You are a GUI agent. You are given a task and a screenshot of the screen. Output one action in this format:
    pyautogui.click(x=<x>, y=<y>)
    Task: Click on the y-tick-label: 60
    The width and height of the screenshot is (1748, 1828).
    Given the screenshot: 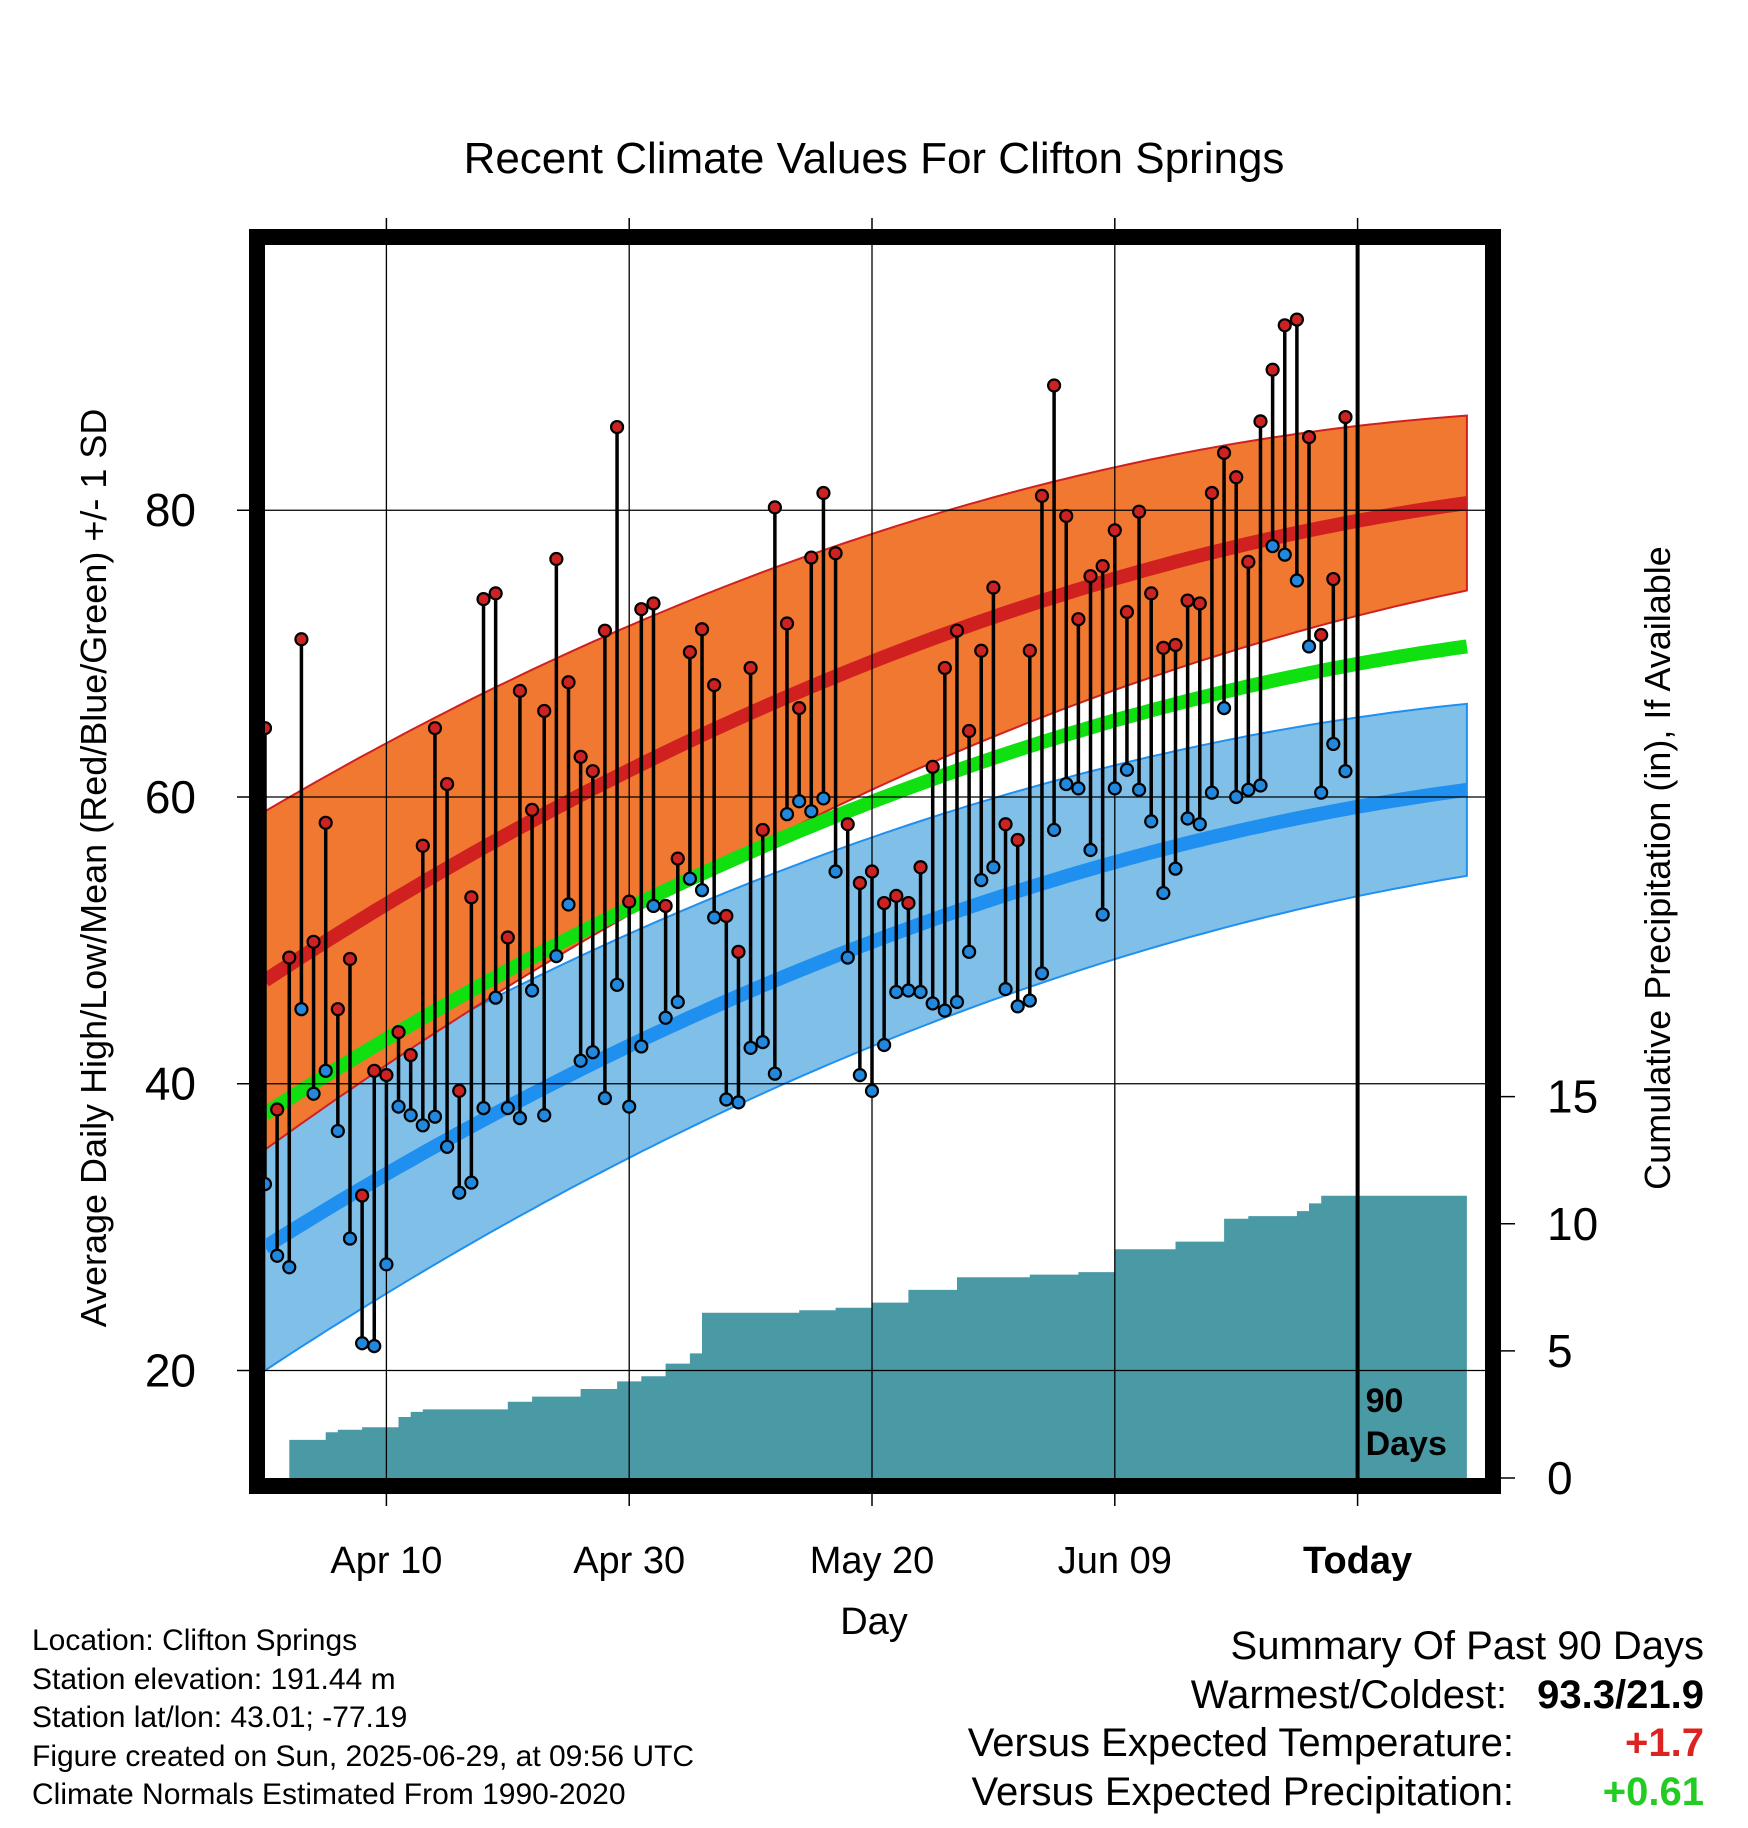 What is the action you would take?
    pyautogui.click(x=170, y=797)
    